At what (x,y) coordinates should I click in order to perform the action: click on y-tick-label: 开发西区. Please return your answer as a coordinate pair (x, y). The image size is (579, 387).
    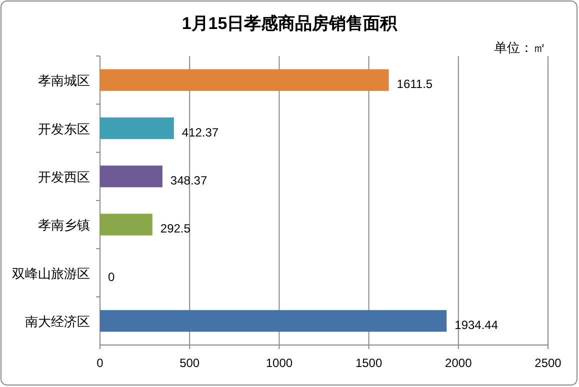
    Looking at the image, I should click on (64, 176).